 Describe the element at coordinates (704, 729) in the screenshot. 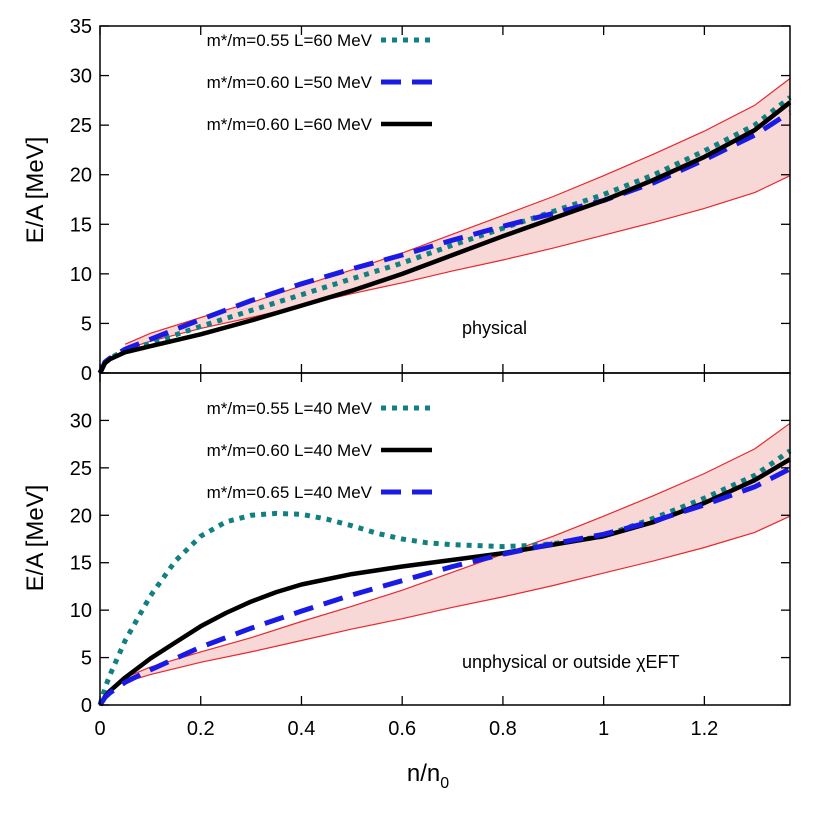

I see `xtick-label: 1.2` at that location.